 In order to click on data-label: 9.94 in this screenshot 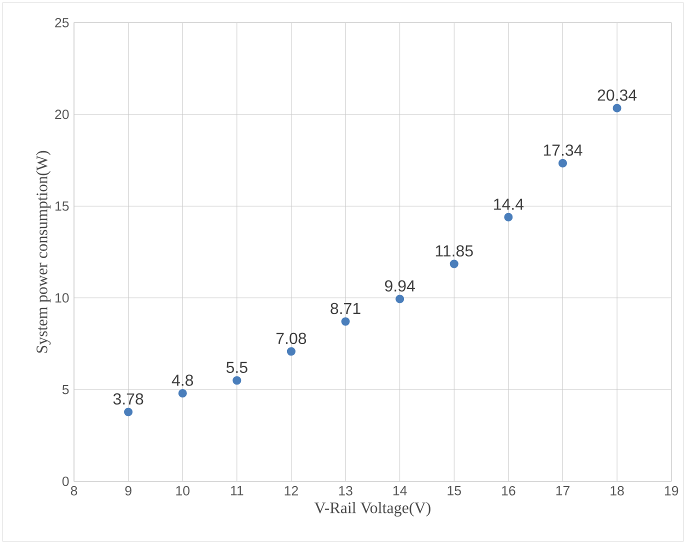, I will do `click(400, 286)`.